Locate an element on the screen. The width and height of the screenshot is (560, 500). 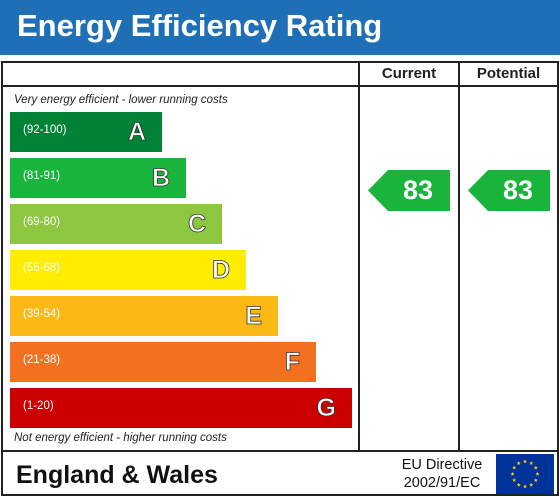
band-range-label: (55-68) is located at coordinates (42, 268).